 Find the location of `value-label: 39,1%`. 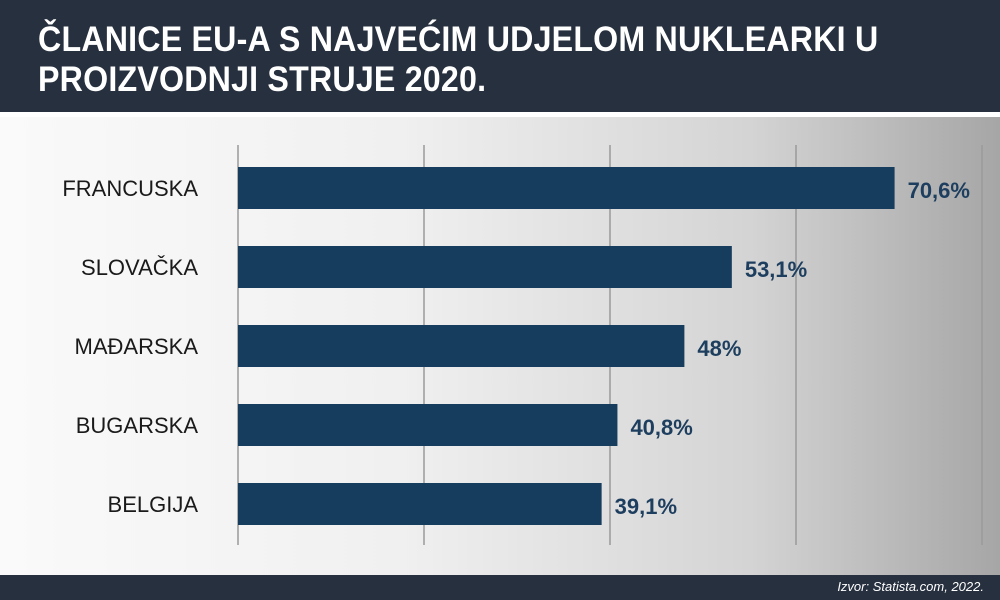

value-label: 39,1% is located at coordinates (646, 506).